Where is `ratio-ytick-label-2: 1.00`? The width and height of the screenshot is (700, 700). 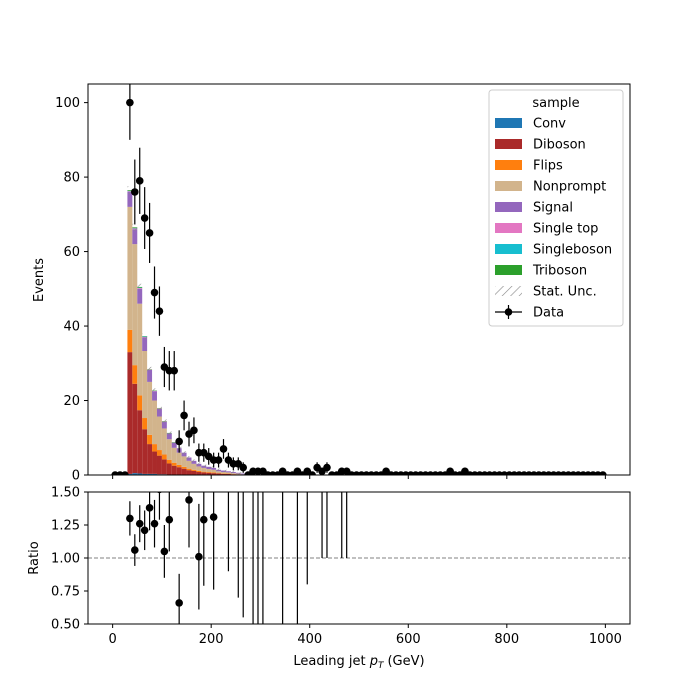 ratio-ytick-label-2: 1.00 is located at coordinates (65, 559).